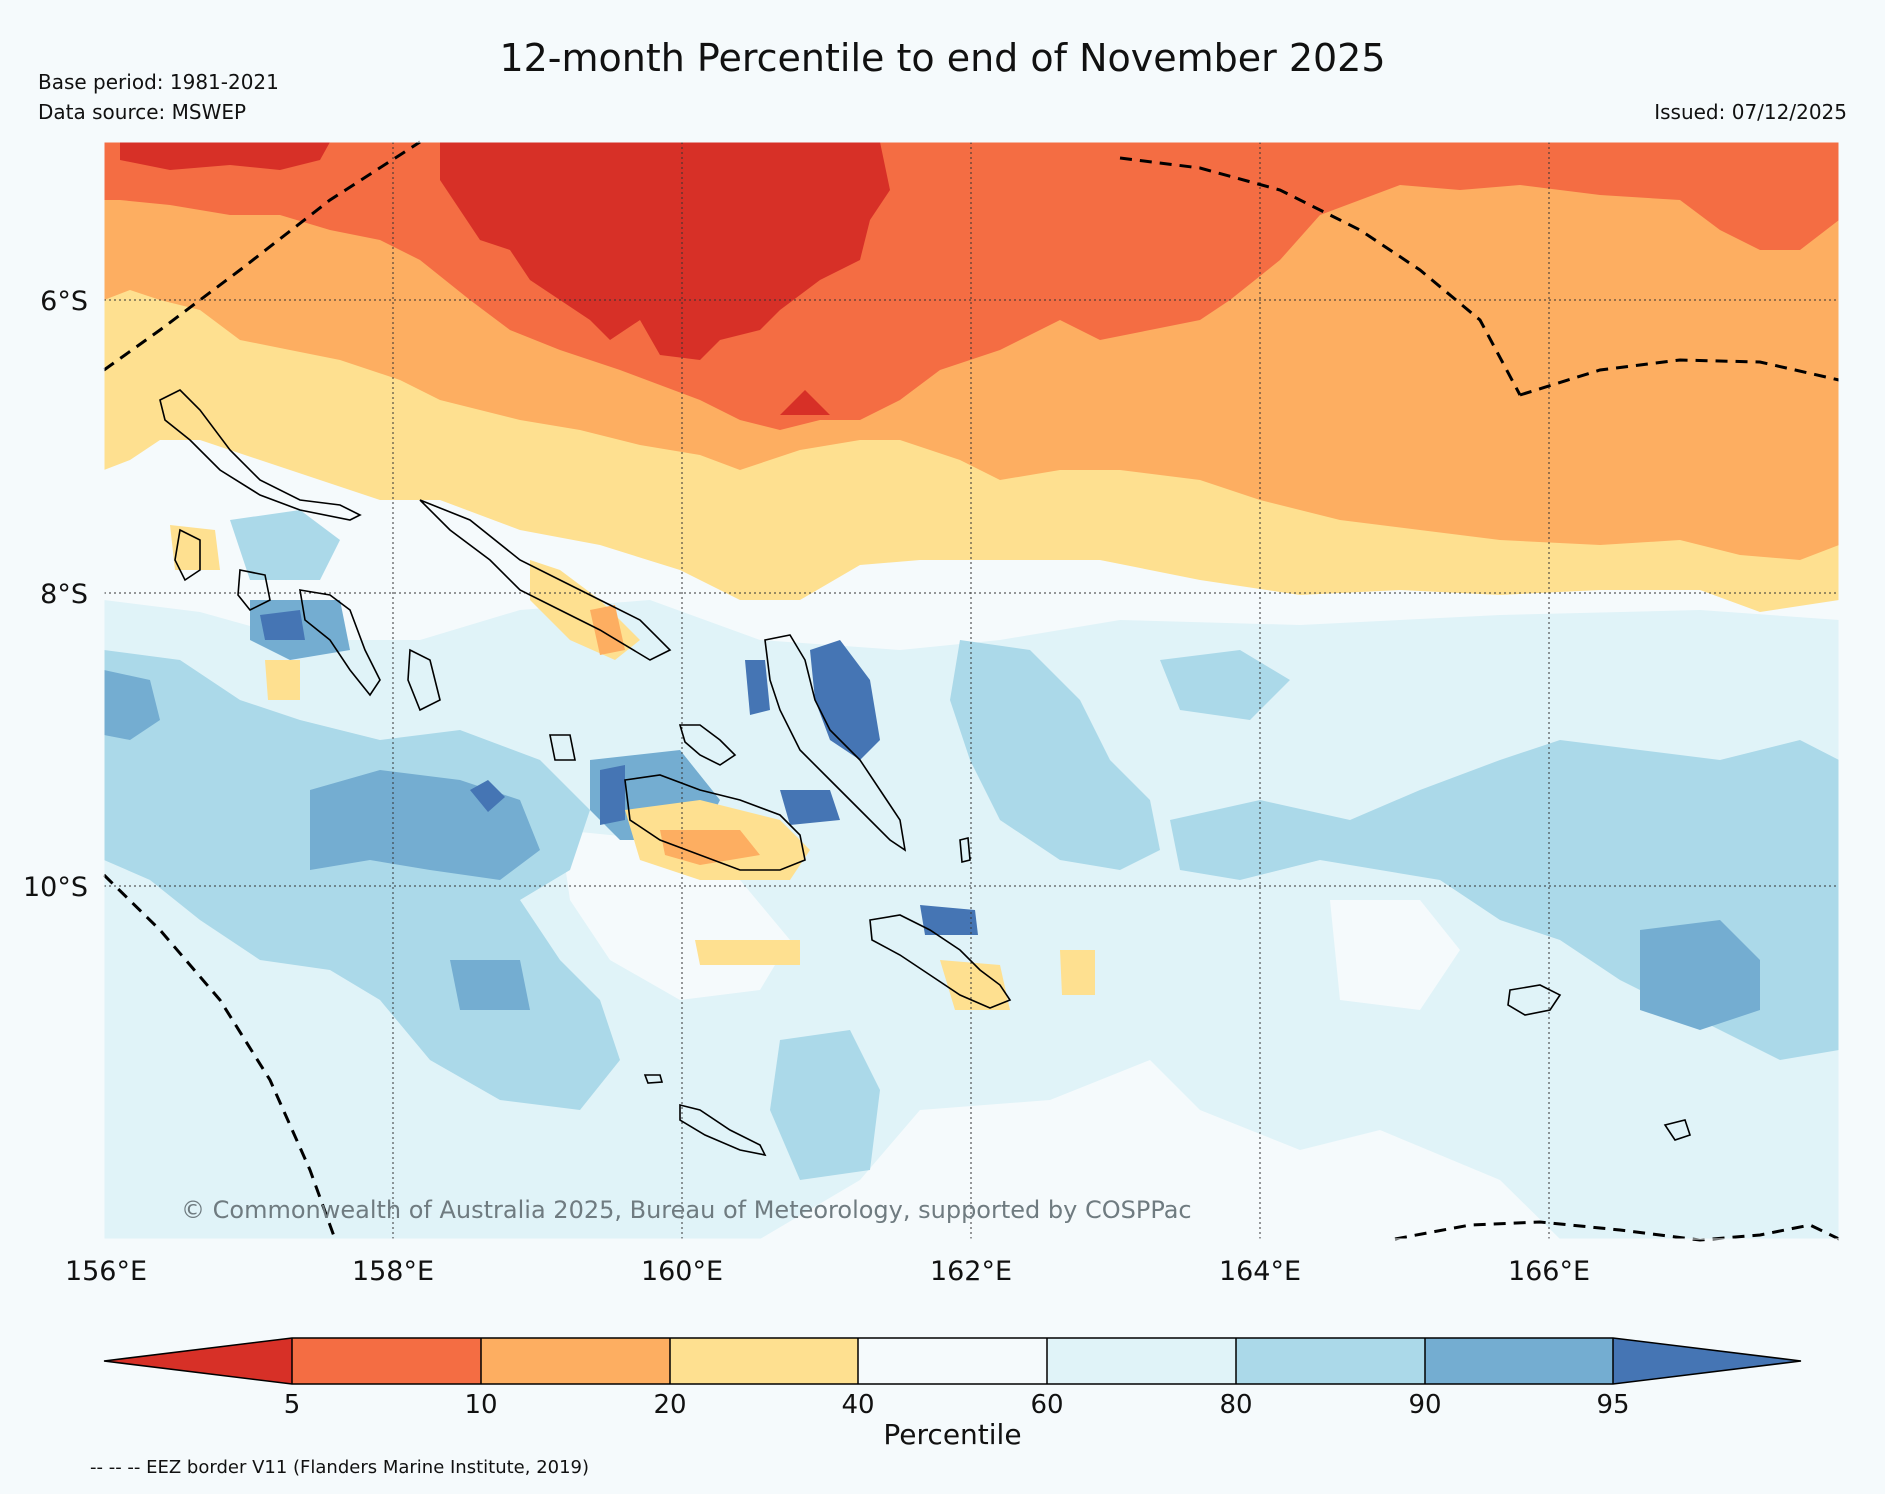  I want to click on colorbar-tick: 5, so click(292, 1405).